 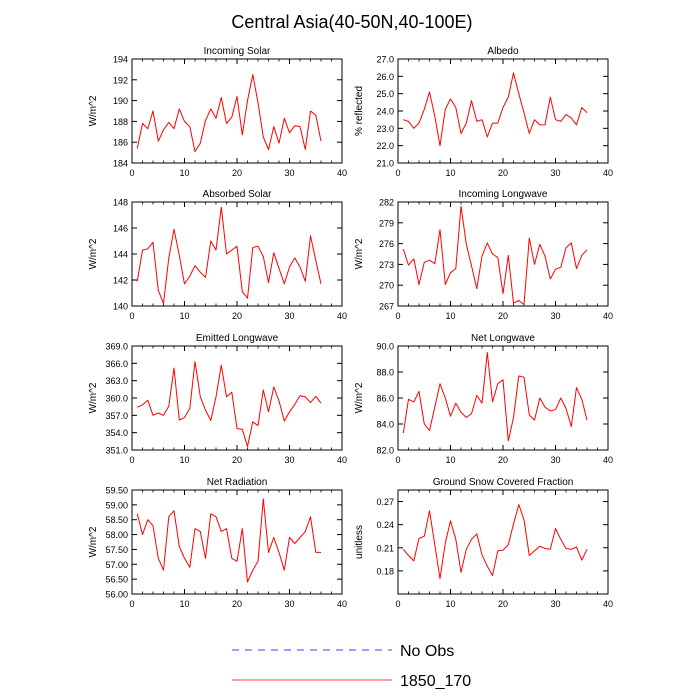 I want to click on panel-title: Albedo, so click(x=503, y=51).